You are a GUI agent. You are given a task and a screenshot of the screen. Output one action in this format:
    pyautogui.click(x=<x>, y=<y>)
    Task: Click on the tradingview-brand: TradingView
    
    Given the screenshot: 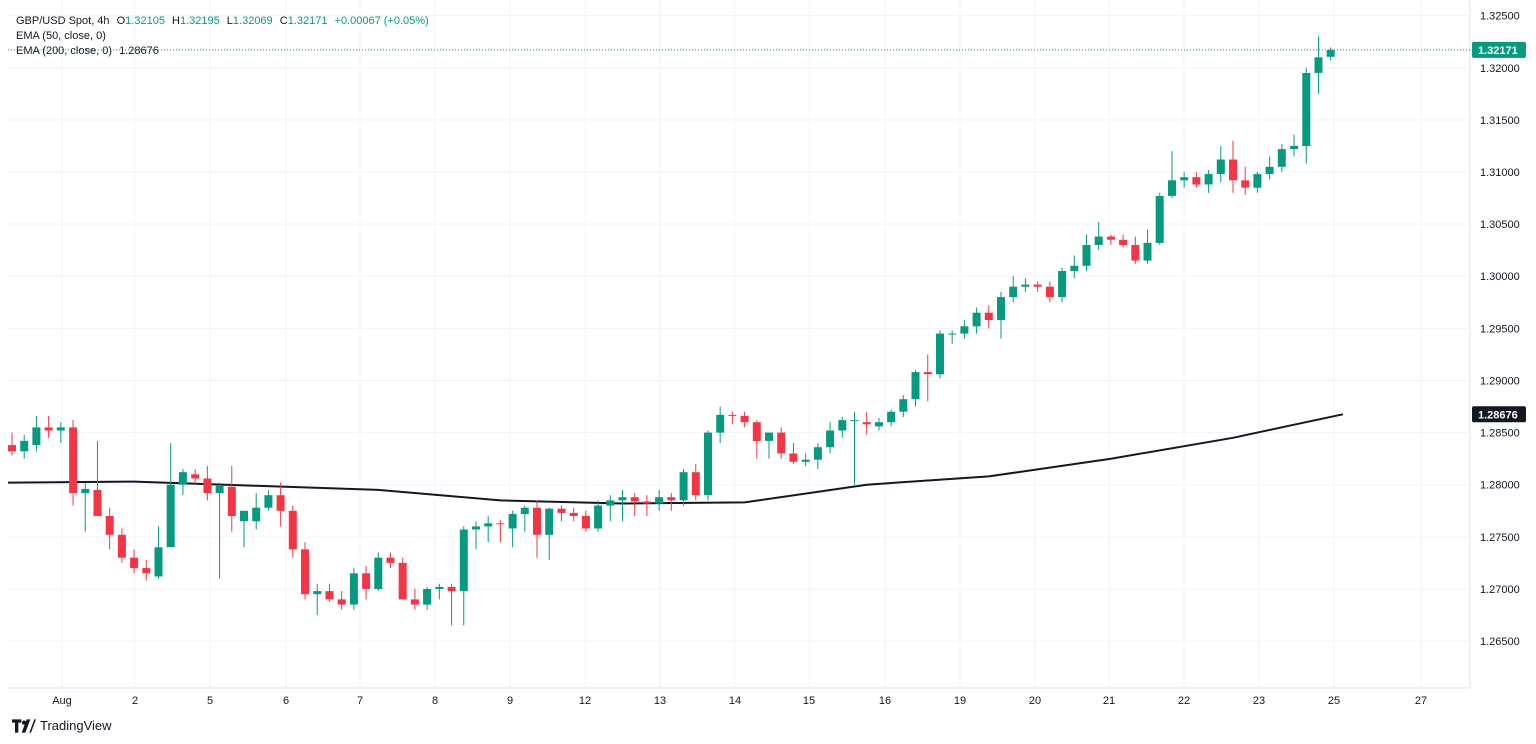 What is the action you would take?
    pyautogui.click(x=62, y=725)
    